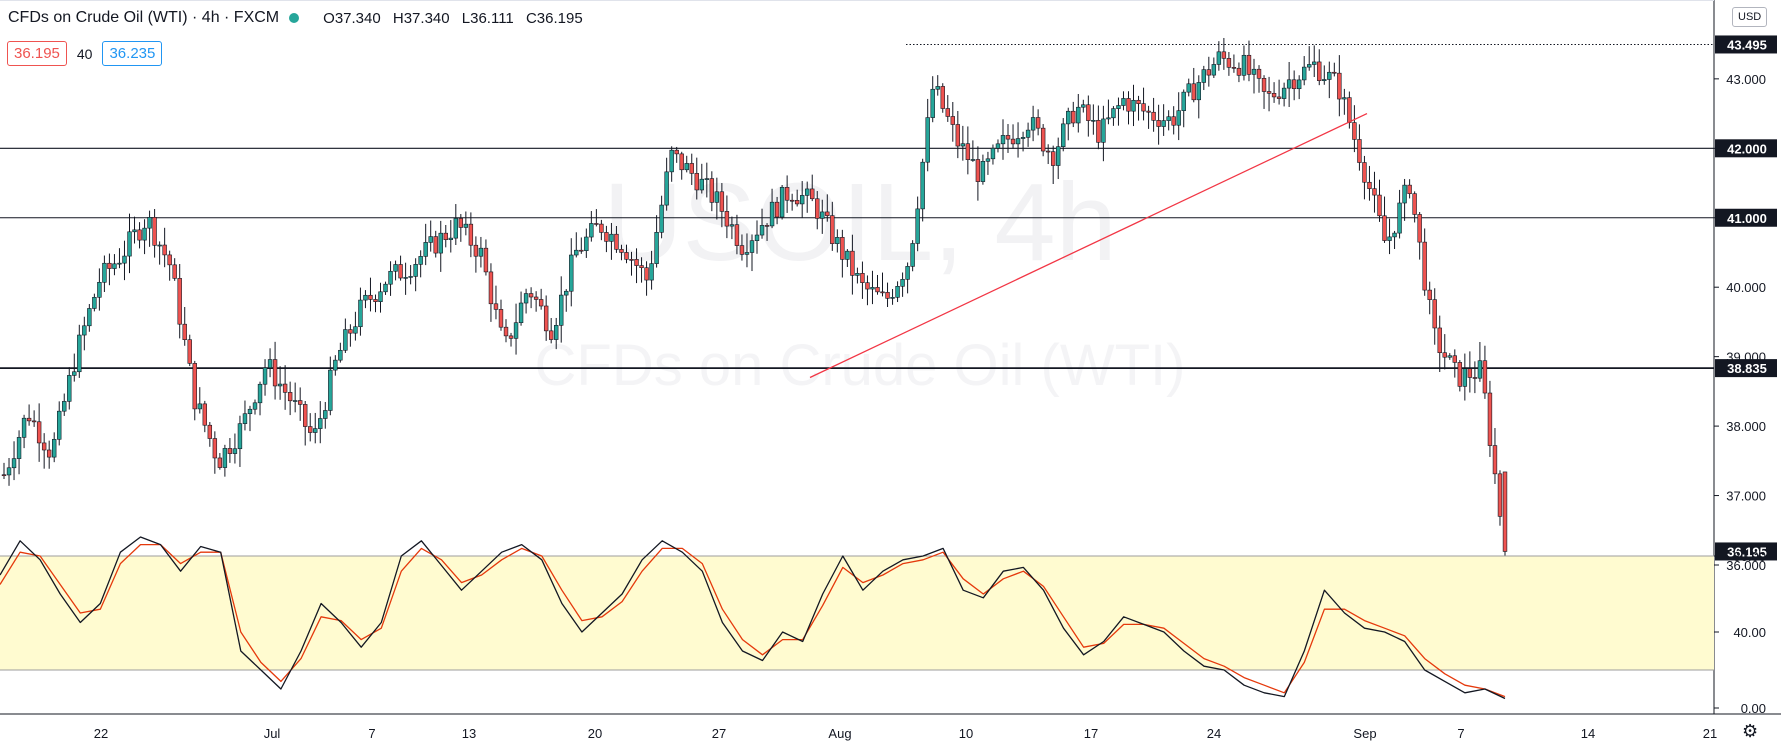 This screenshot has height=746, width=1781. I want to click on x-tick-label: 24, so click(1214, 733).